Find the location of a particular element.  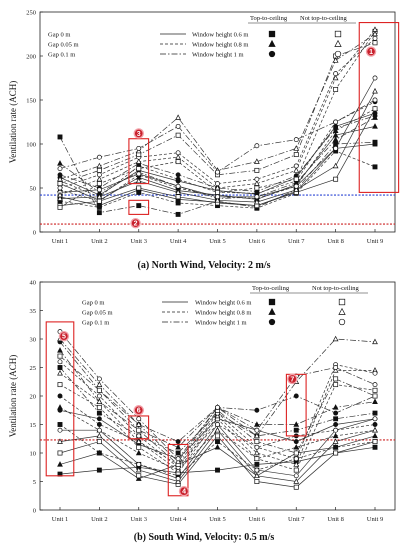

badge-number: 6 is located at coordinates (139, 411).